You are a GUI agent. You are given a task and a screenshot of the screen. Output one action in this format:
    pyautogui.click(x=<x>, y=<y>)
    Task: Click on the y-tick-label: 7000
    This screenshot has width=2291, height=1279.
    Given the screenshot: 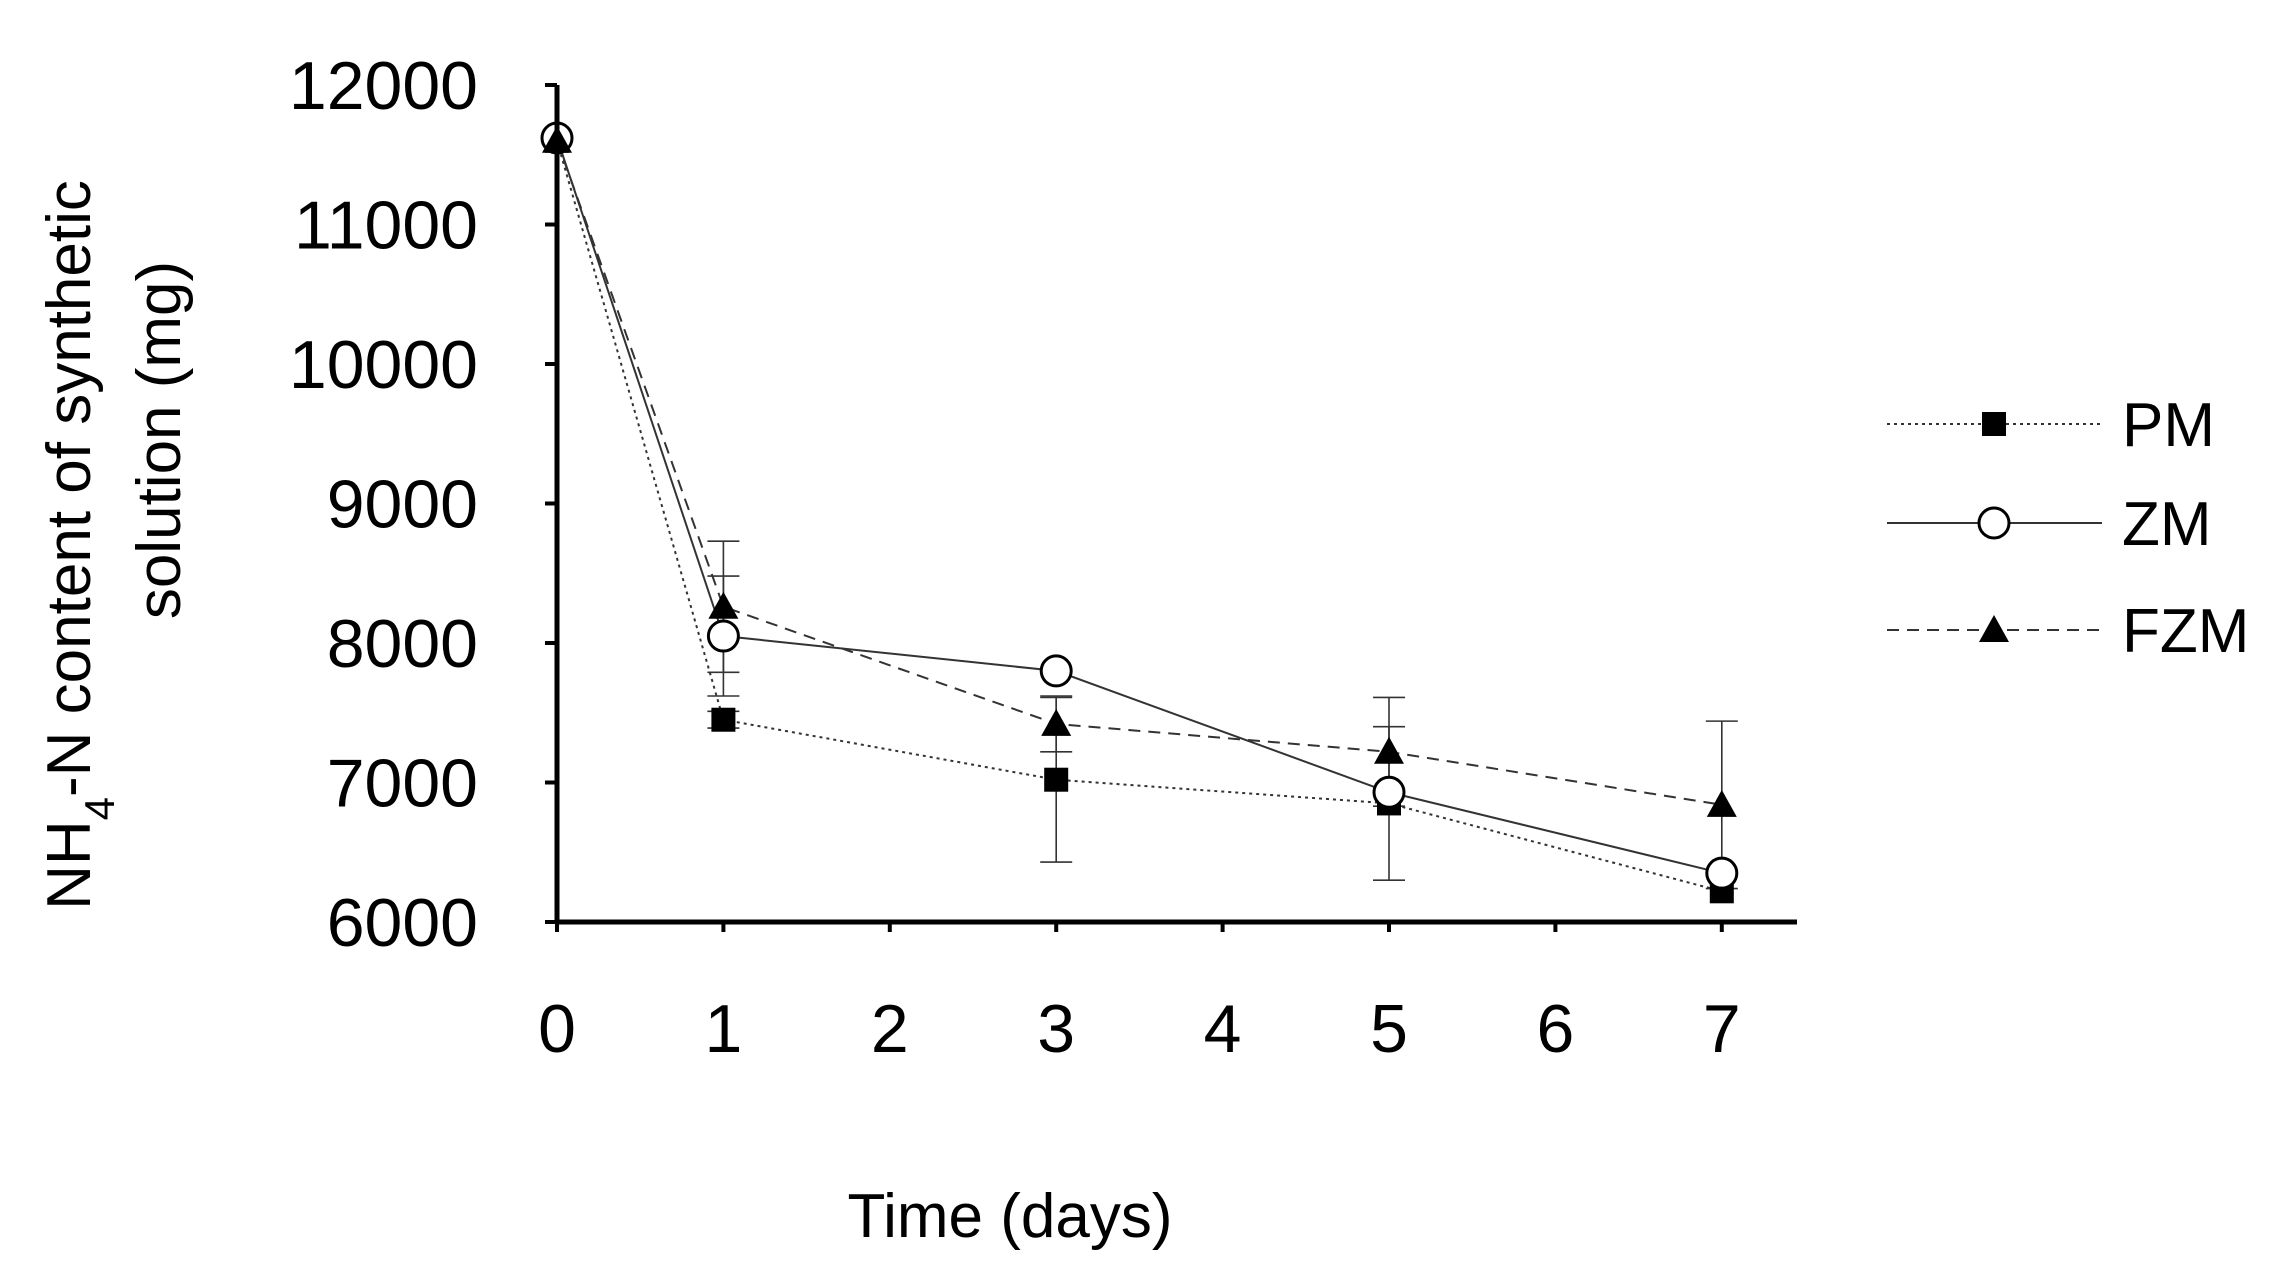 What is the action you would take?
    pyautogui.click(x=402, y=784)
    